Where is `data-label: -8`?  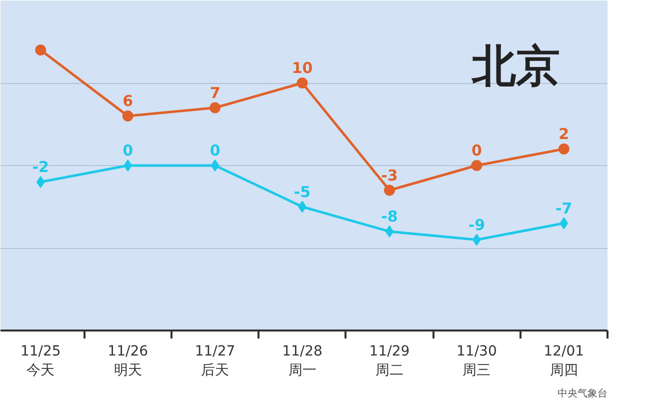 data-label: -8 is located at coordinates (389, 217).